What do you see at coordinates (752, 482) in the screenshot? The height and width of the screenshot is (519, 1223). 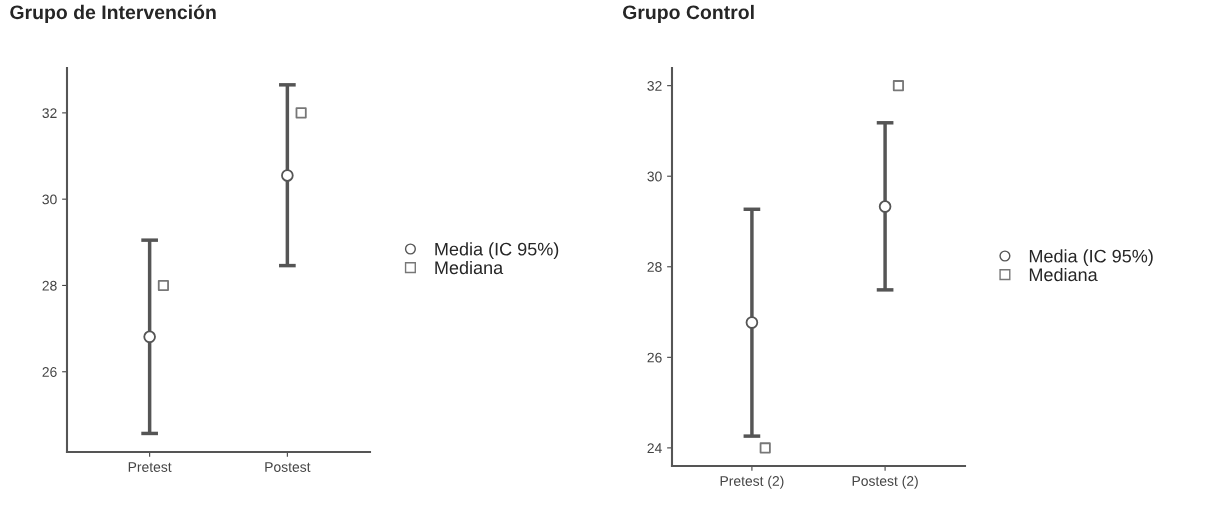 I see `x-tick-label: Pretest (2)` at bounding box center [752, 482].